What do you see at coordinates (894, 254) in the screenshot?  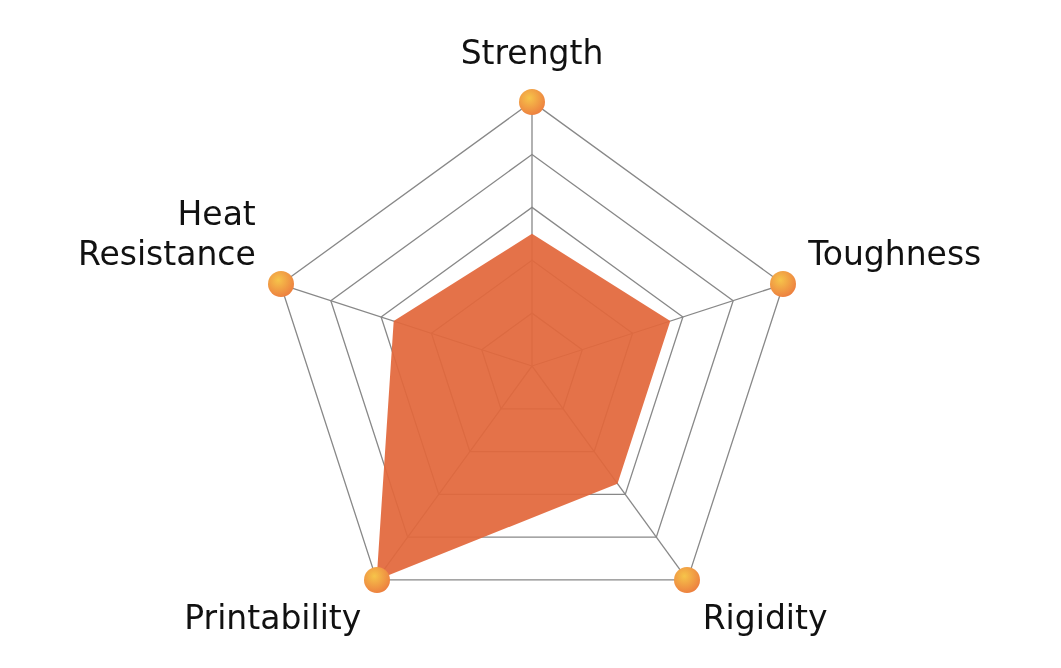 I see `spoke-label: Toughness` at bounding box center [894, 254].